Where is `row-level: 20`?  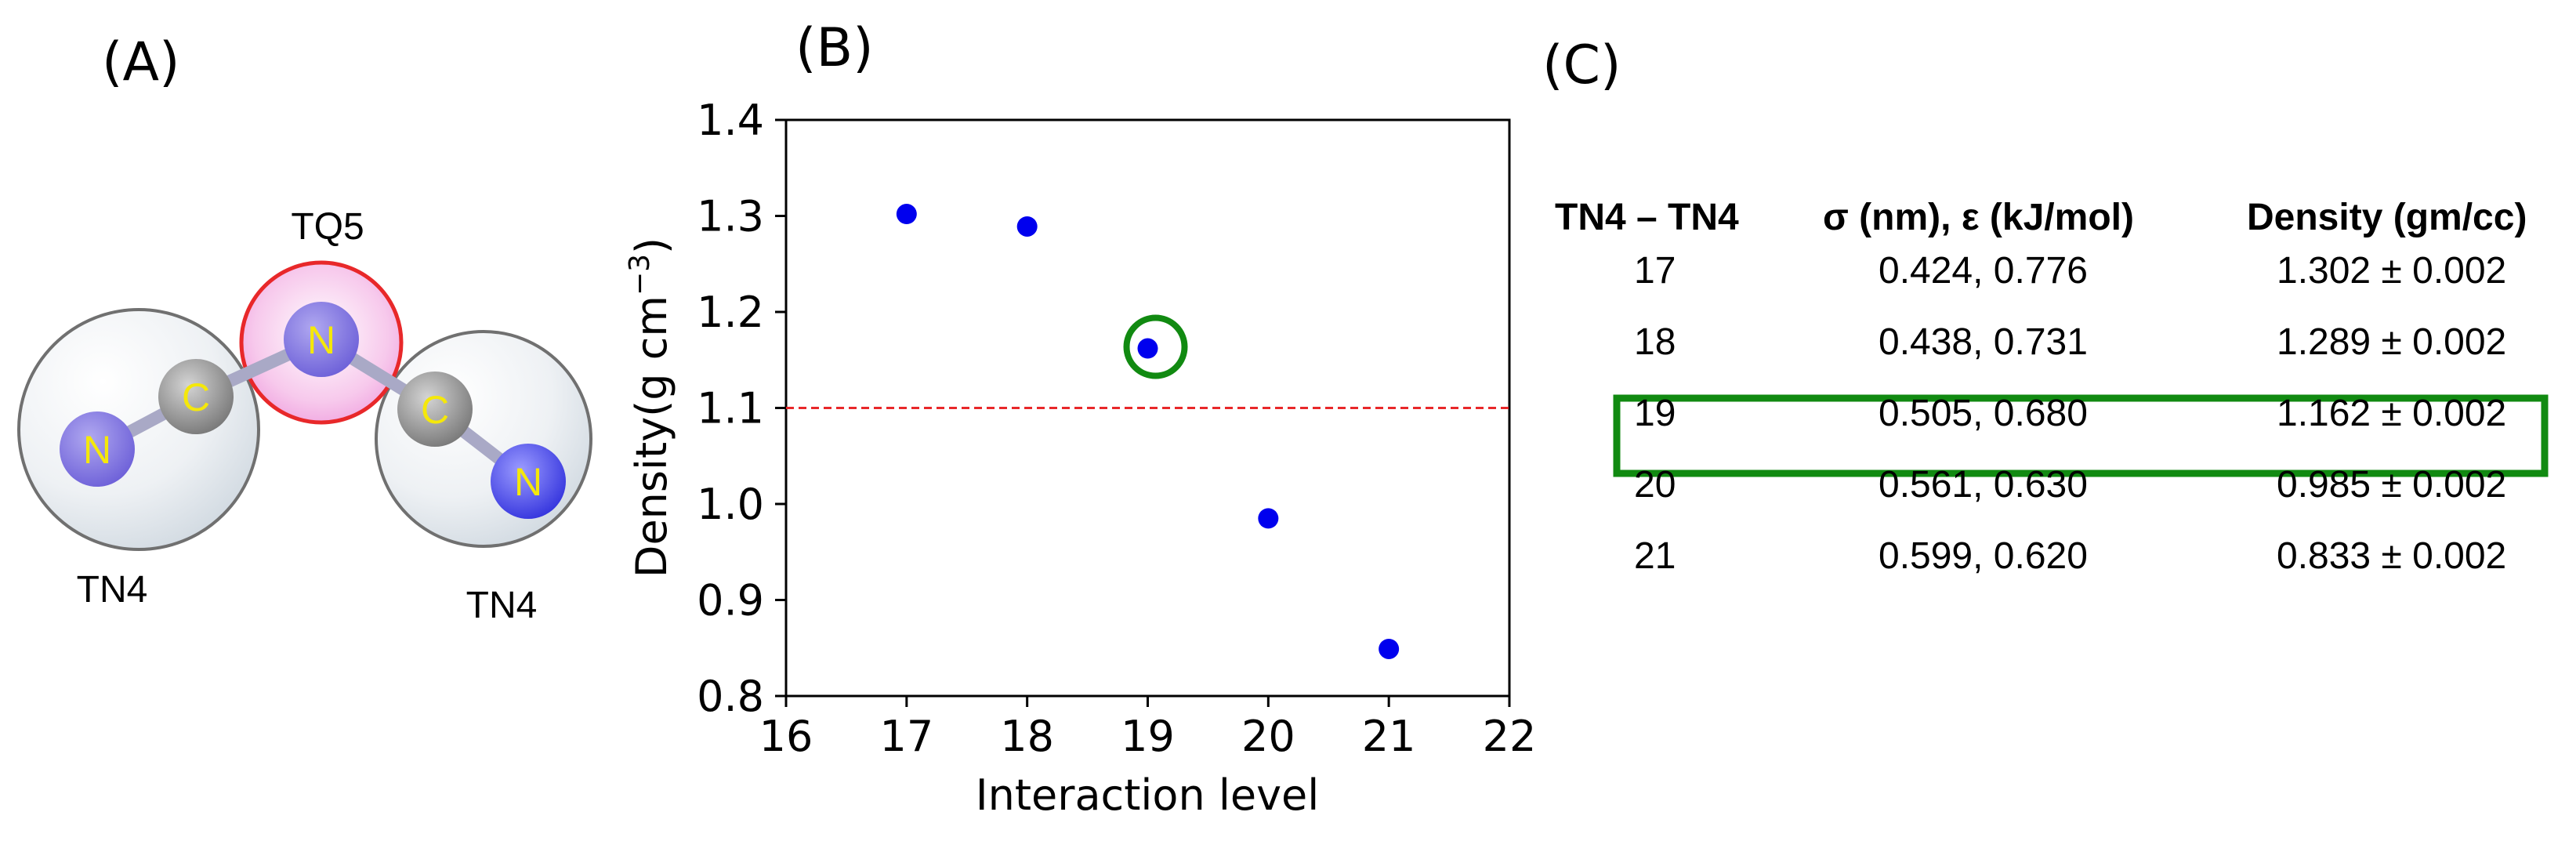
row-level: 20 is located at coordinates (1655, 485).